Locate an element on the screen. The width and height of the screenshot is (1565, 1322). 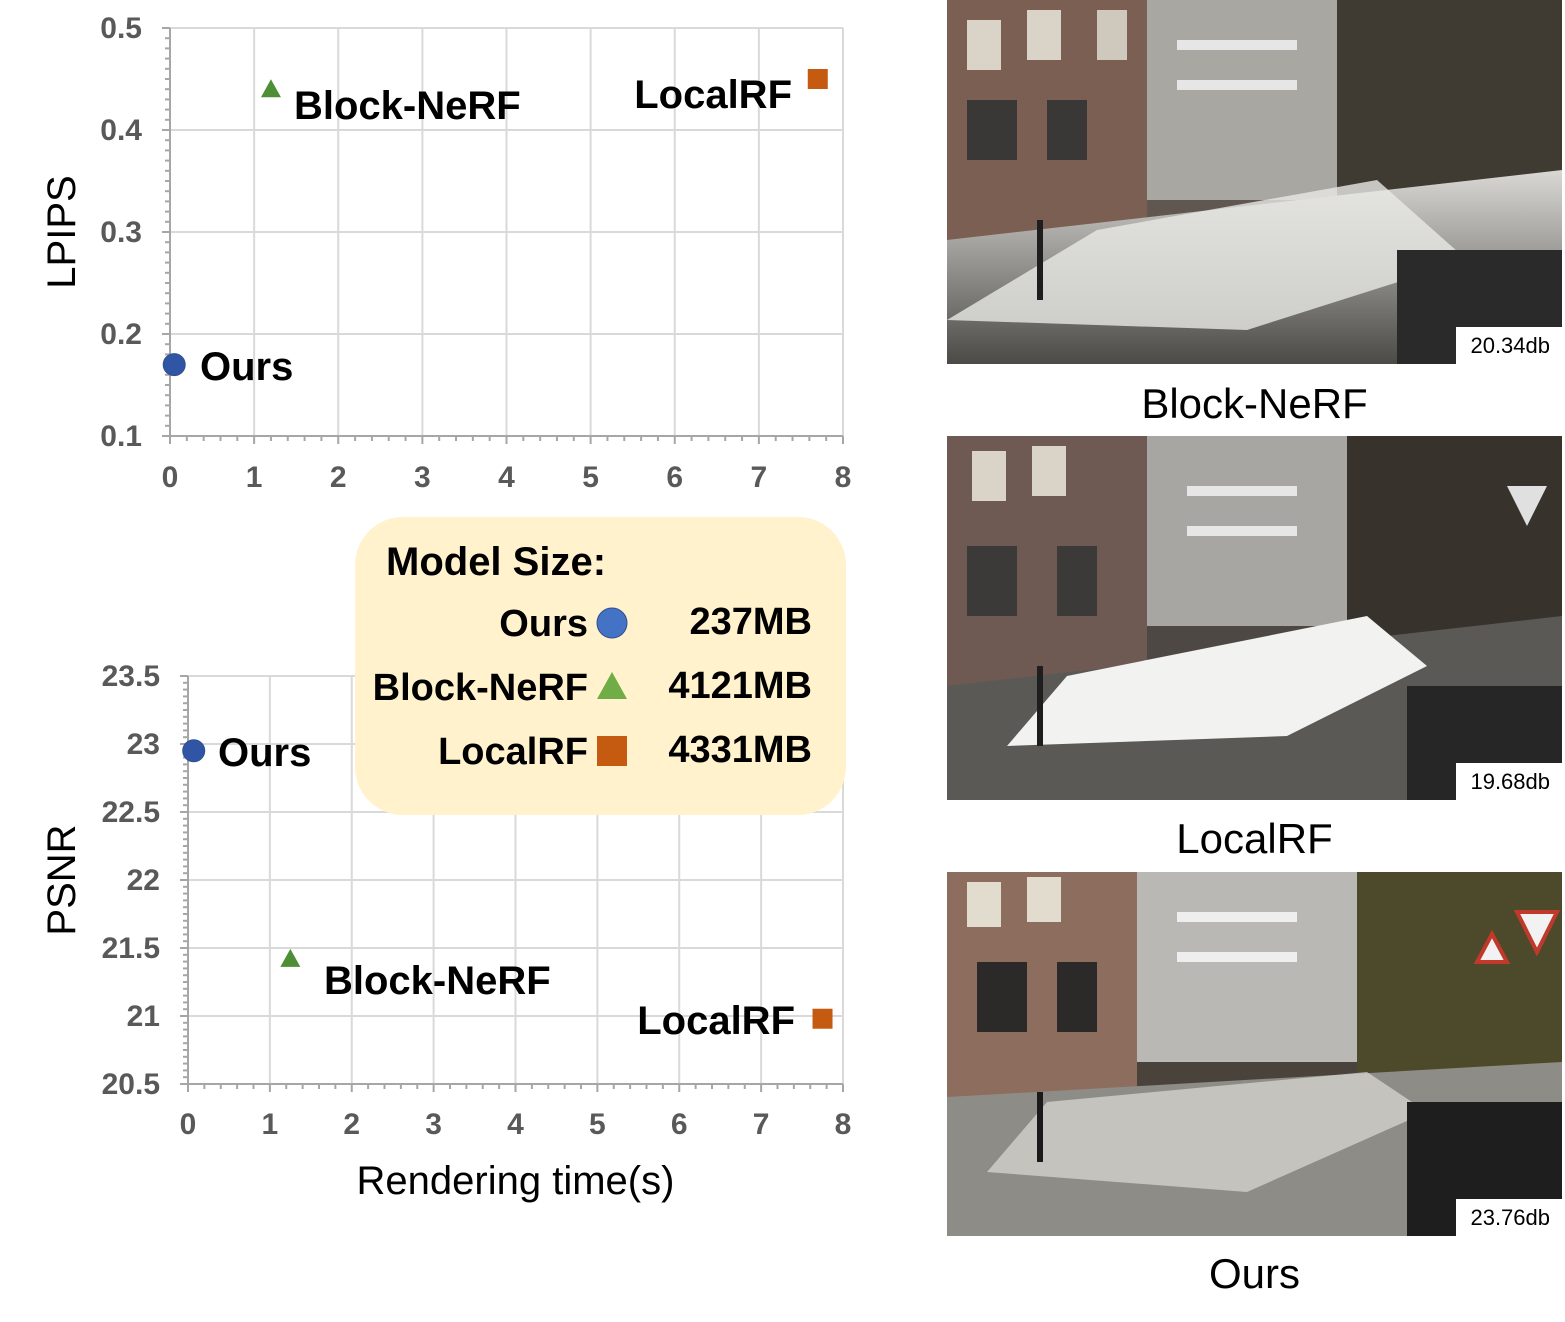
y-tick-label: 22 is located at coordinates (143, 880).